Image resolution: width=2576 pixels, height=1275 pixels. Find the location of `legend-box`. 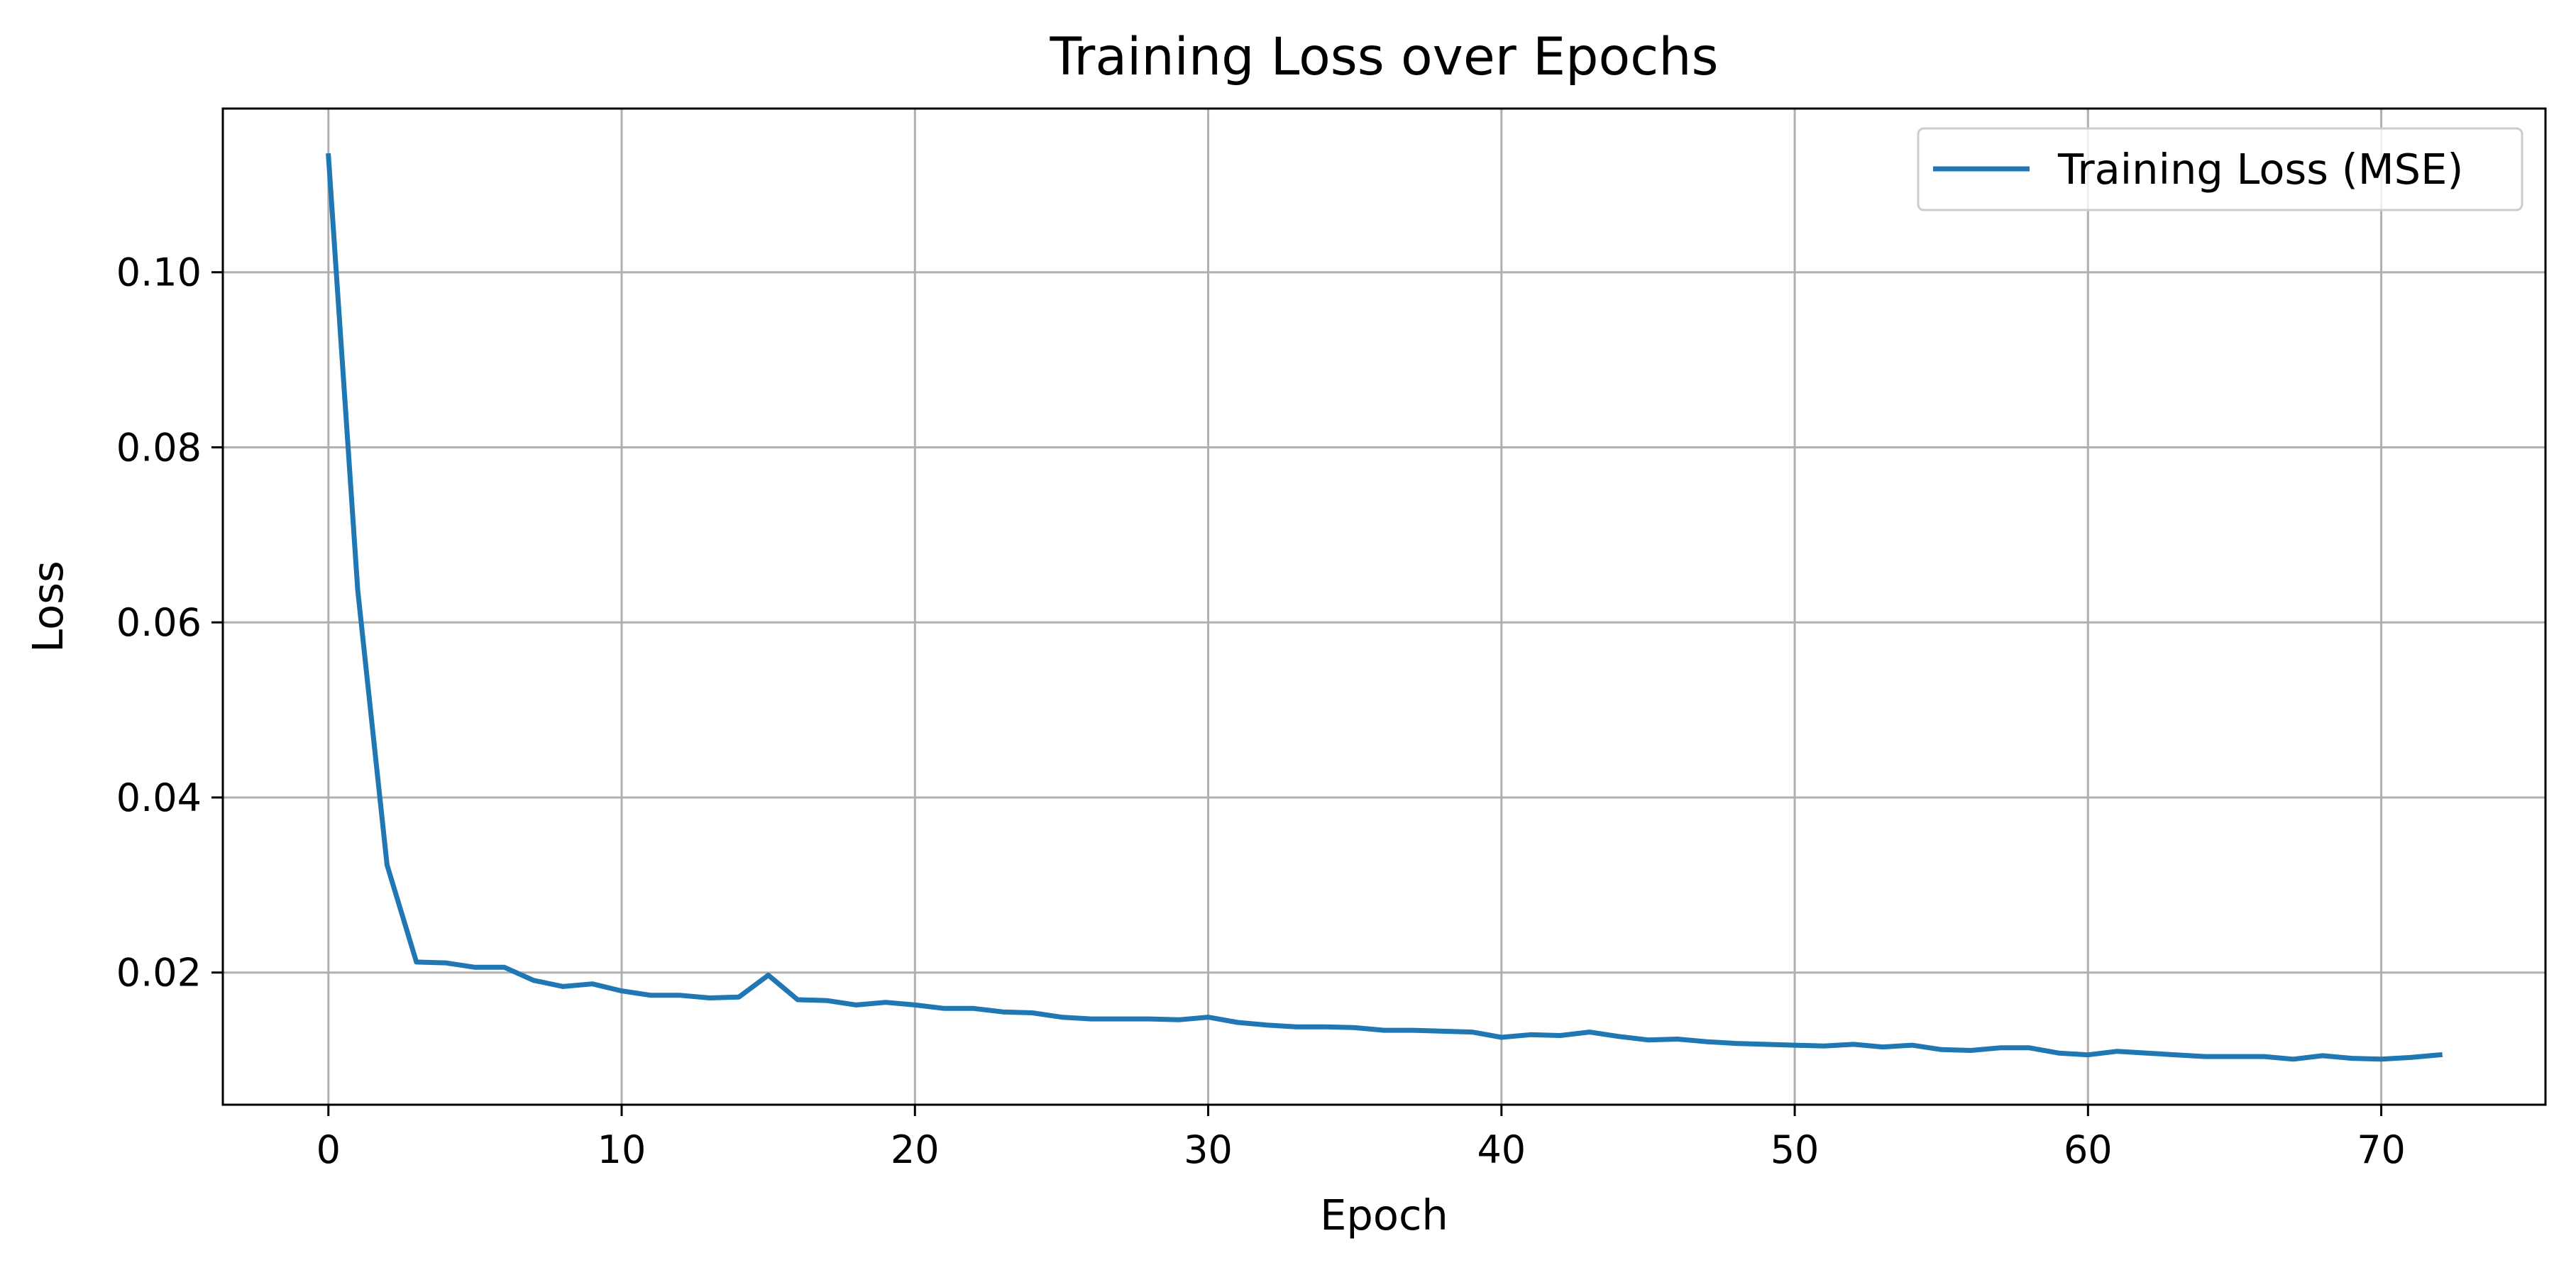

legend-box is located at coordinates (2220, 169).